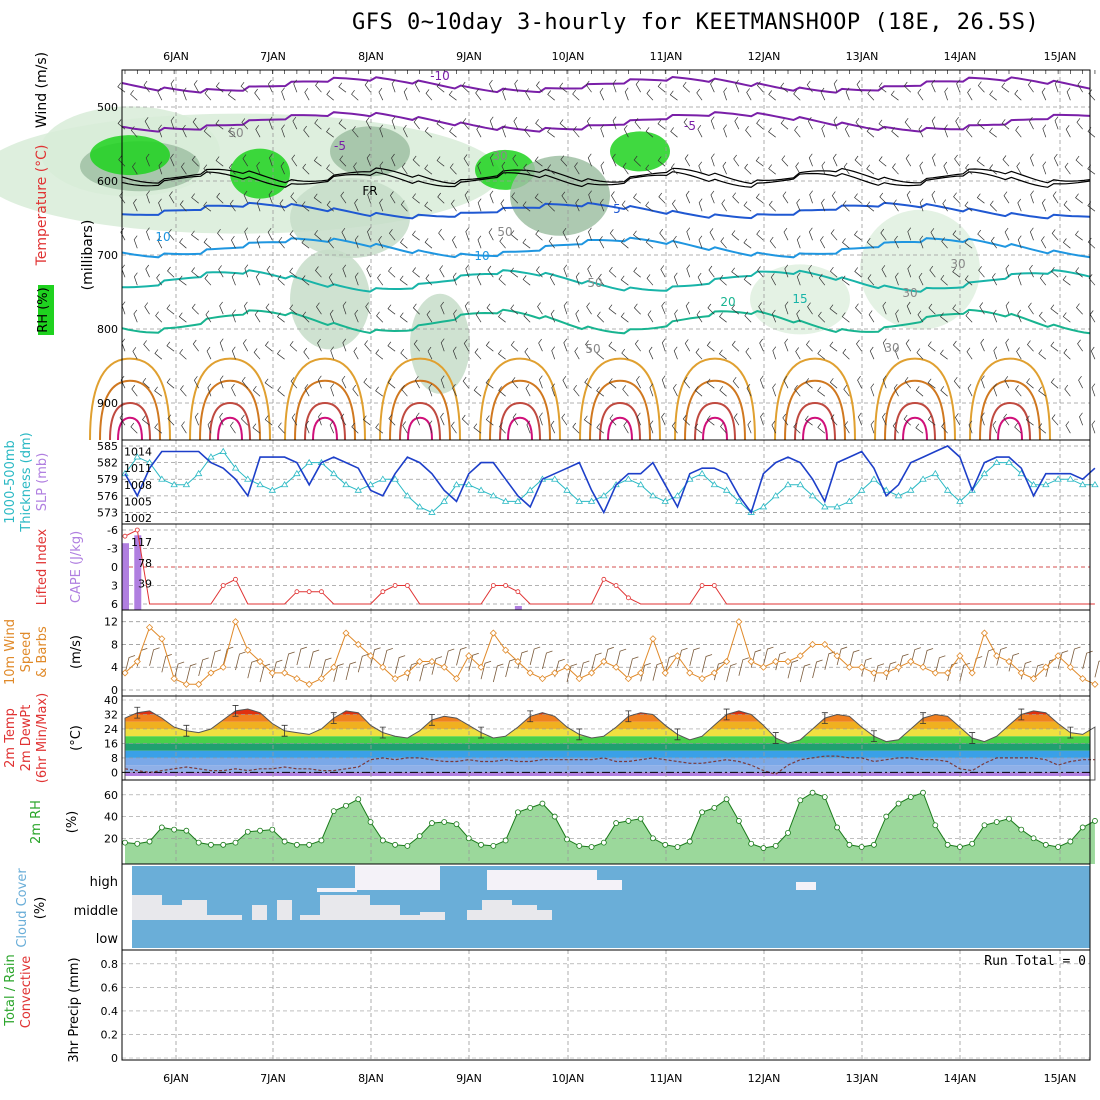  I want to click on cape-tick: 78, so click(145, 563).